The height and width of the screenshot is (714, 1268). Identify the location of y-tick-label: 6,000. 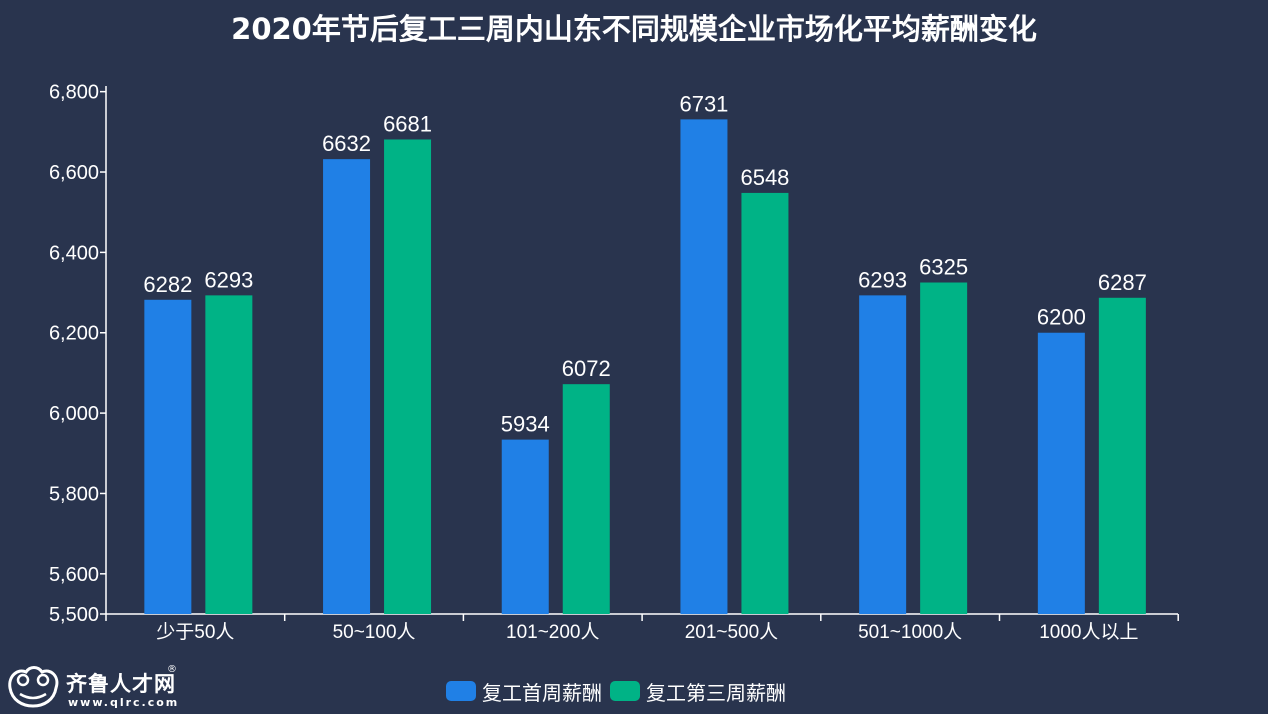
(74, 414).